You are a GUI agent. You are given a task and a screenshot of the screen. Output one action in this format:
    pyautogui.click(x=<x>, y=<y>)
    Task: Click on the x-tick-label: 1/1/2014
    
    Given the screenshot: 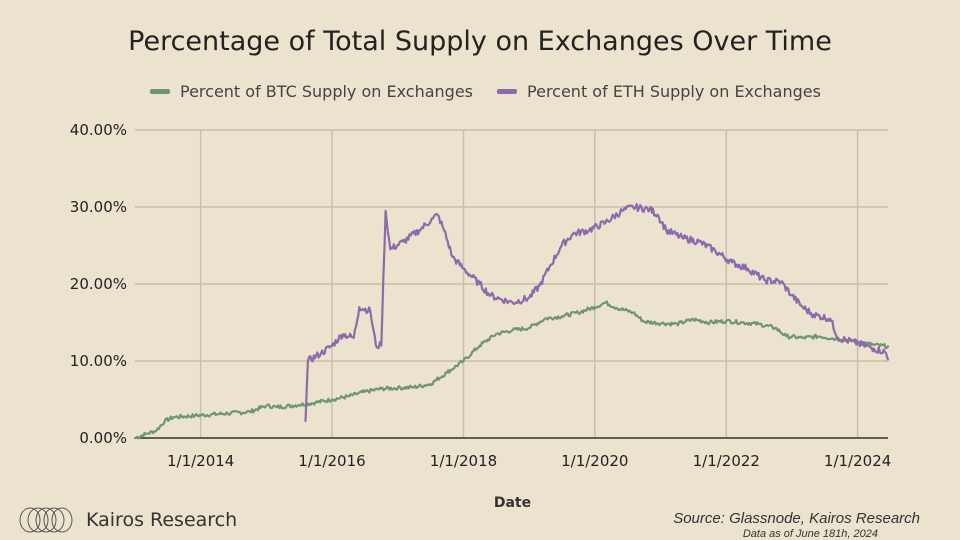 What is the action you would take?
    pyautogui.click(x=200, y=461)
    